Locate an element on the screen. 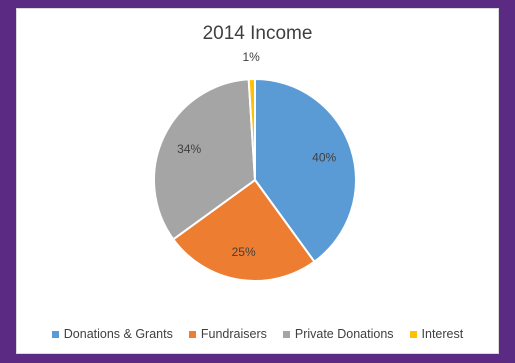  data-label: 40% is located at coordinates (324, 158).